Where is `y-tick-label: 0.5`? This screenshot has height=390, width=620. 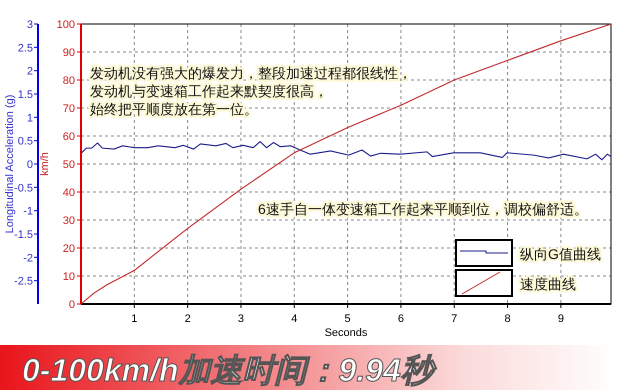
y-tick-label: 0.5 is located at coordinates (25, 142).